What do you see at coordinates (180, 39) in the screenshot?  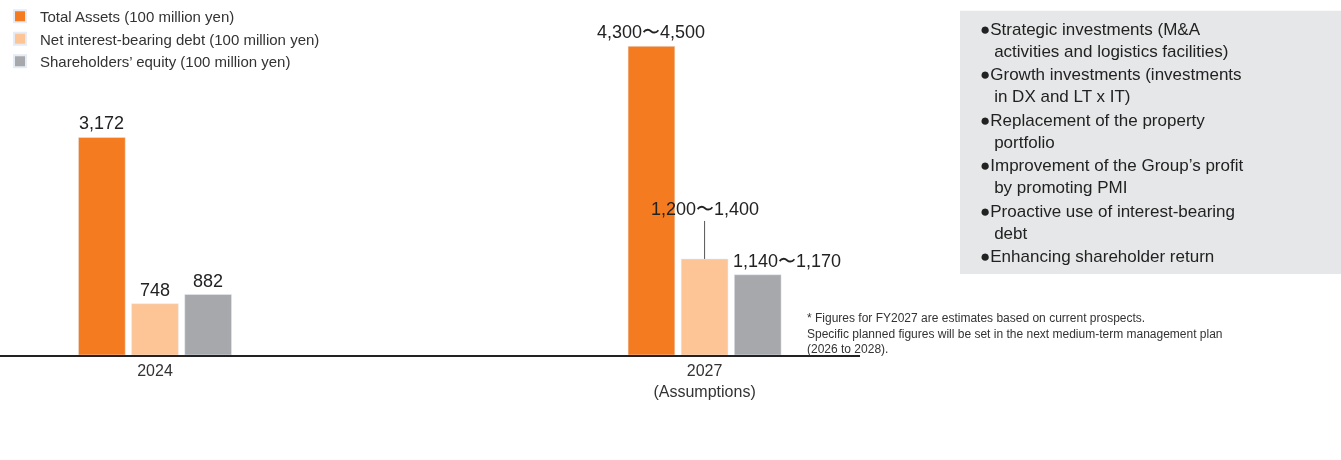 I see `legend-label: Net interest-bearing debt (100 million yen)` at bounding box center [180, 39].